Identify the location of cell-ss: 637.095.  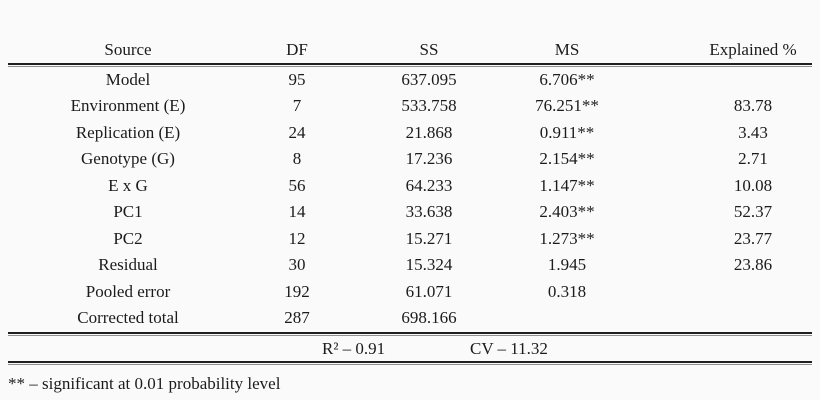
(429, 79).